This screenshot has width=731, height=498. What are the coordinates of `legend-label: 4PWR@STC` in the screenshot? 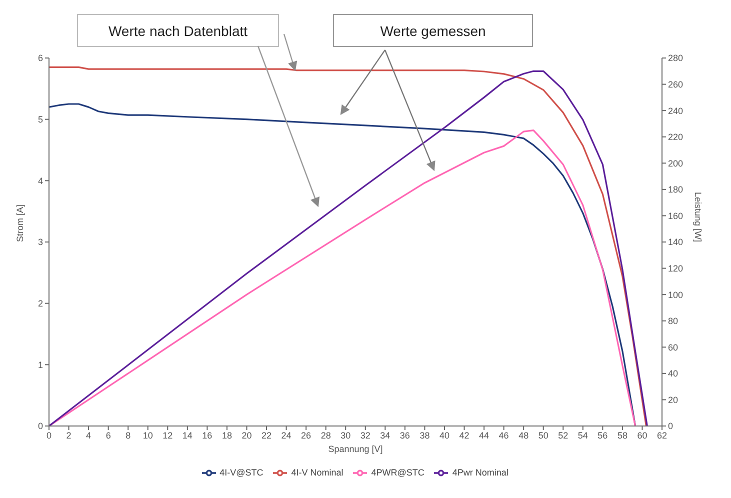 It's located at (397, 472).